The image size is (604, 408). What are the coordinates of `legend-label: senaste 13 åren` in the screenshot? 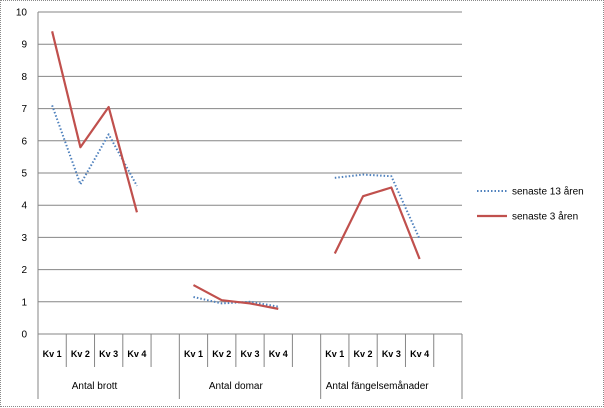 It's located at (548, 192).